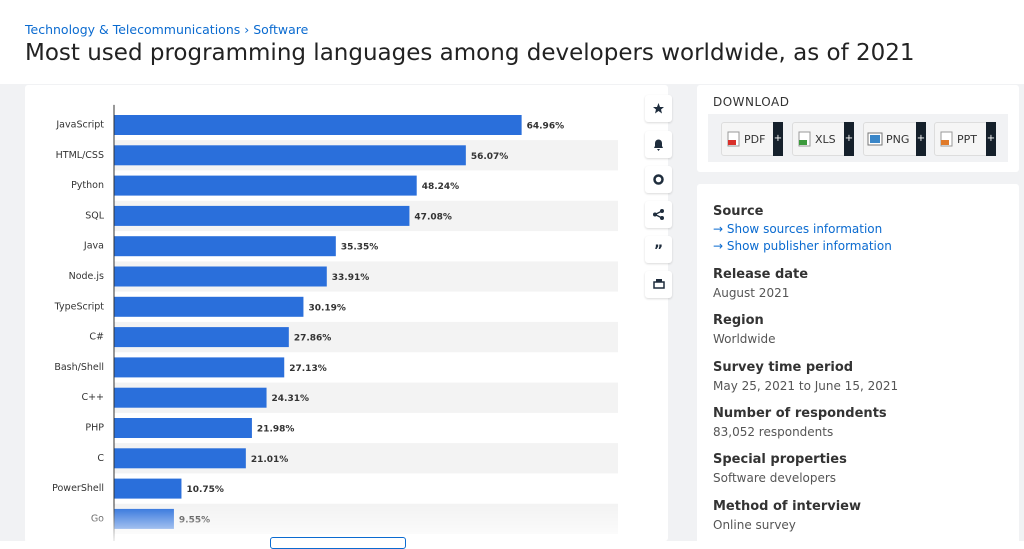  Describe the element at coordinates (738, 211) in the screenshot. I see `info-label: Source` at that location.